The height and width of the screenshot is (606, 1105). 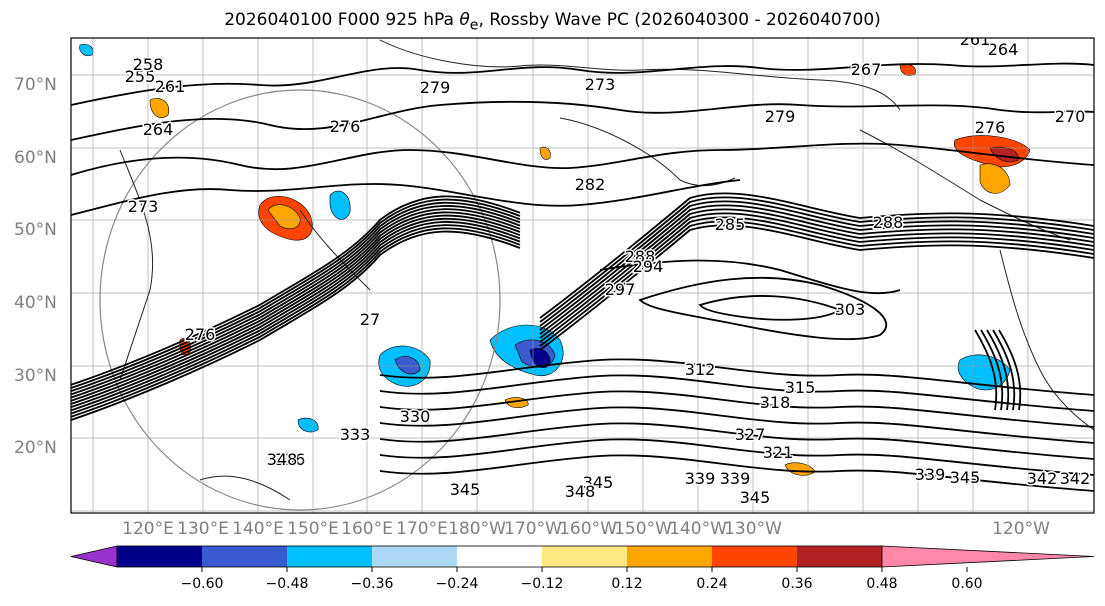 I want to click on colorbar-tick-label: 0.48, so click(x=882, y=584).